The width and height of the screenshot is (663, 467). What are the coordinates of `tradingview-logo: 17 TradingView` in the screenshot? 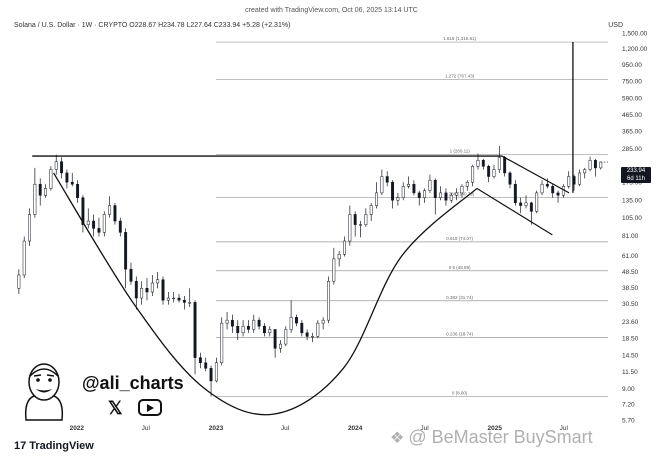 It's located at (54, 446).